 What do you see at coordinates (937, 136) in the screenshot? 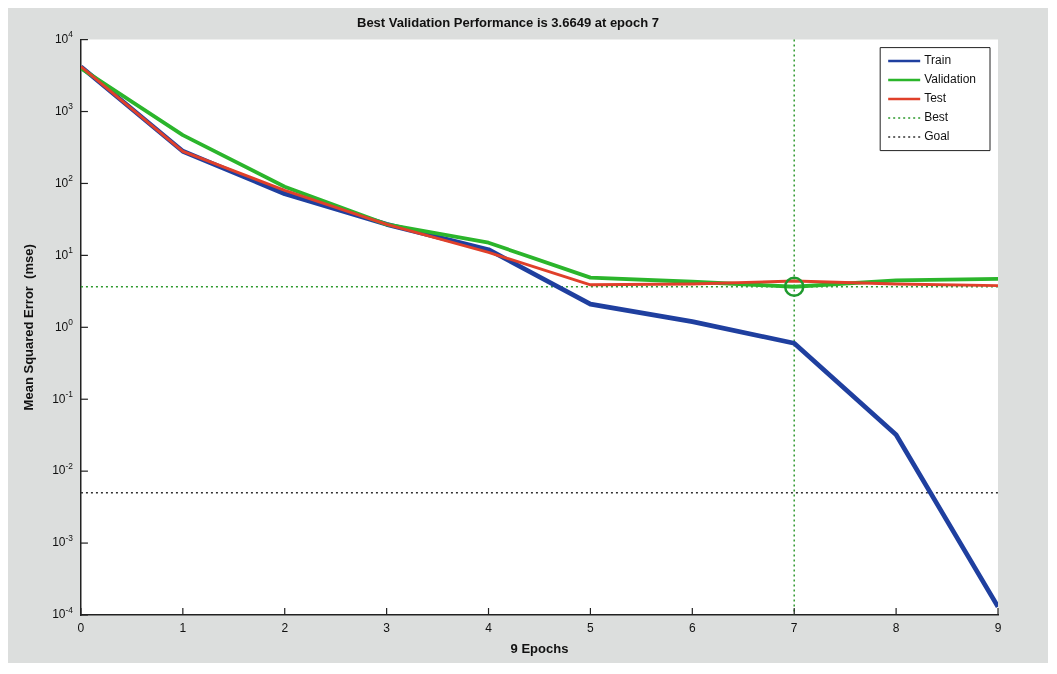
I see `legend-label: Goal` at bounding box center [937, 136].